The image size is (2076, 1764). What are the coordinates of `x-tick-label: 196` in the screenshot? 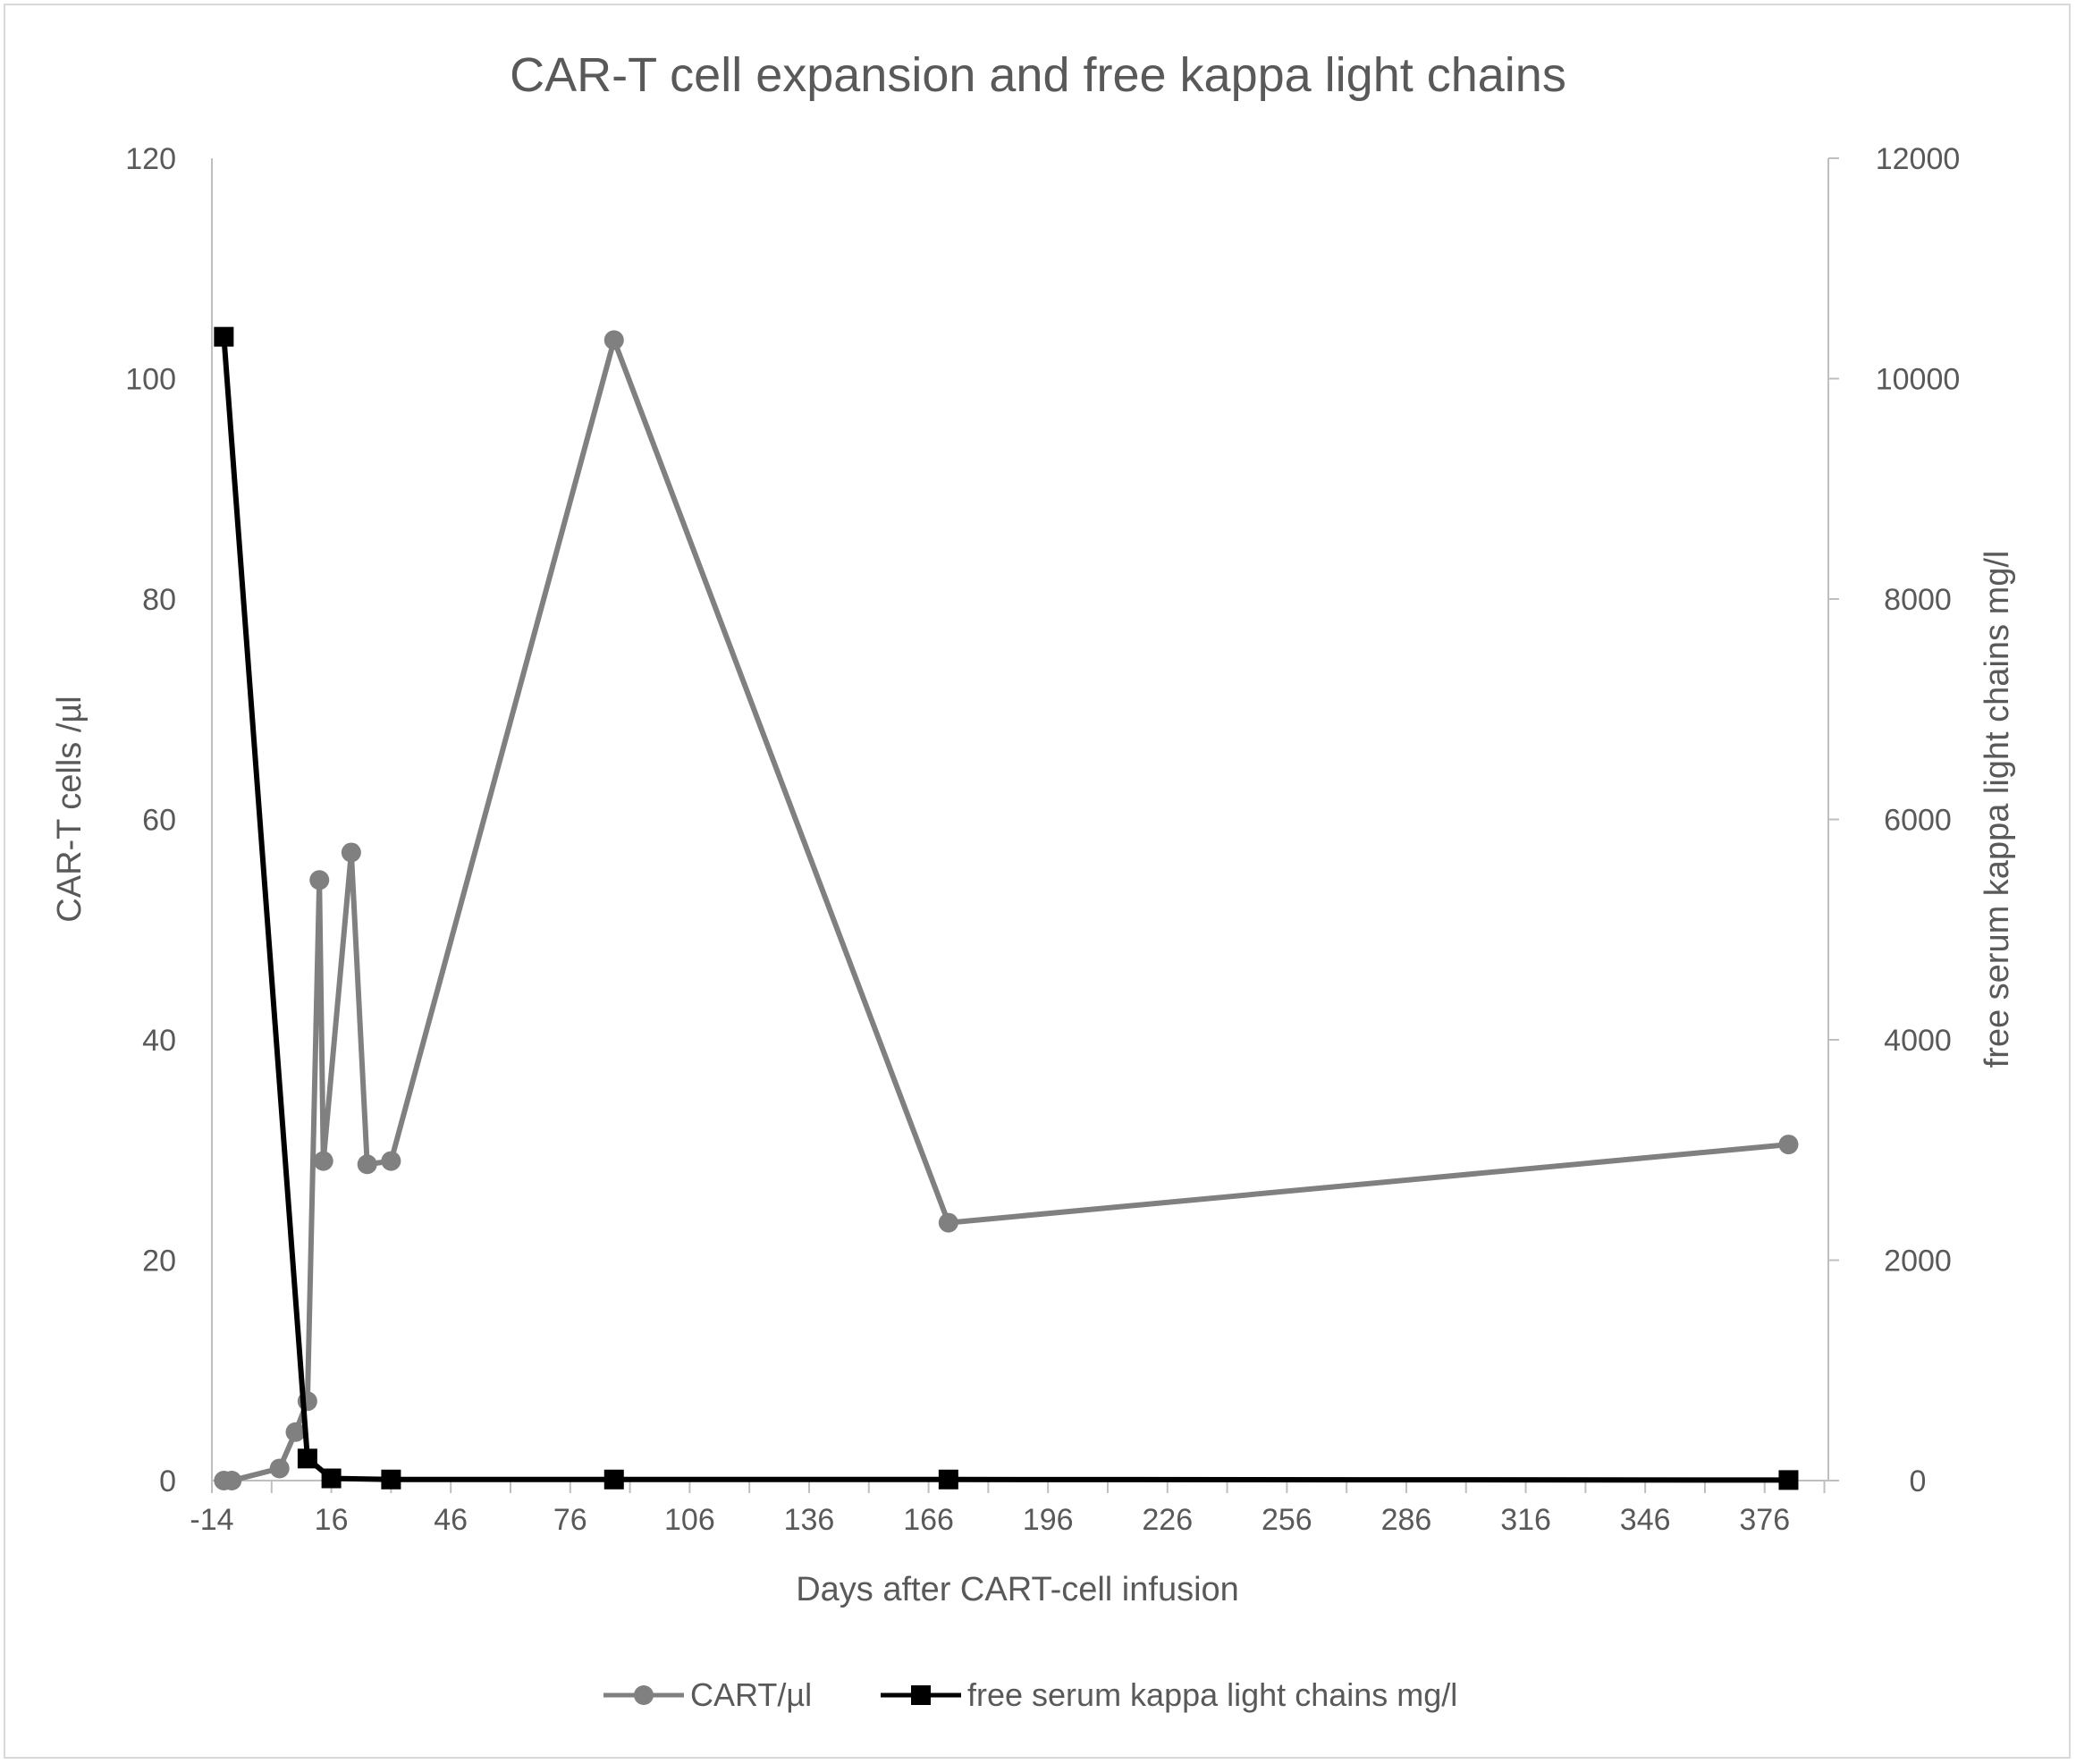 It's located at (1048, 1520).